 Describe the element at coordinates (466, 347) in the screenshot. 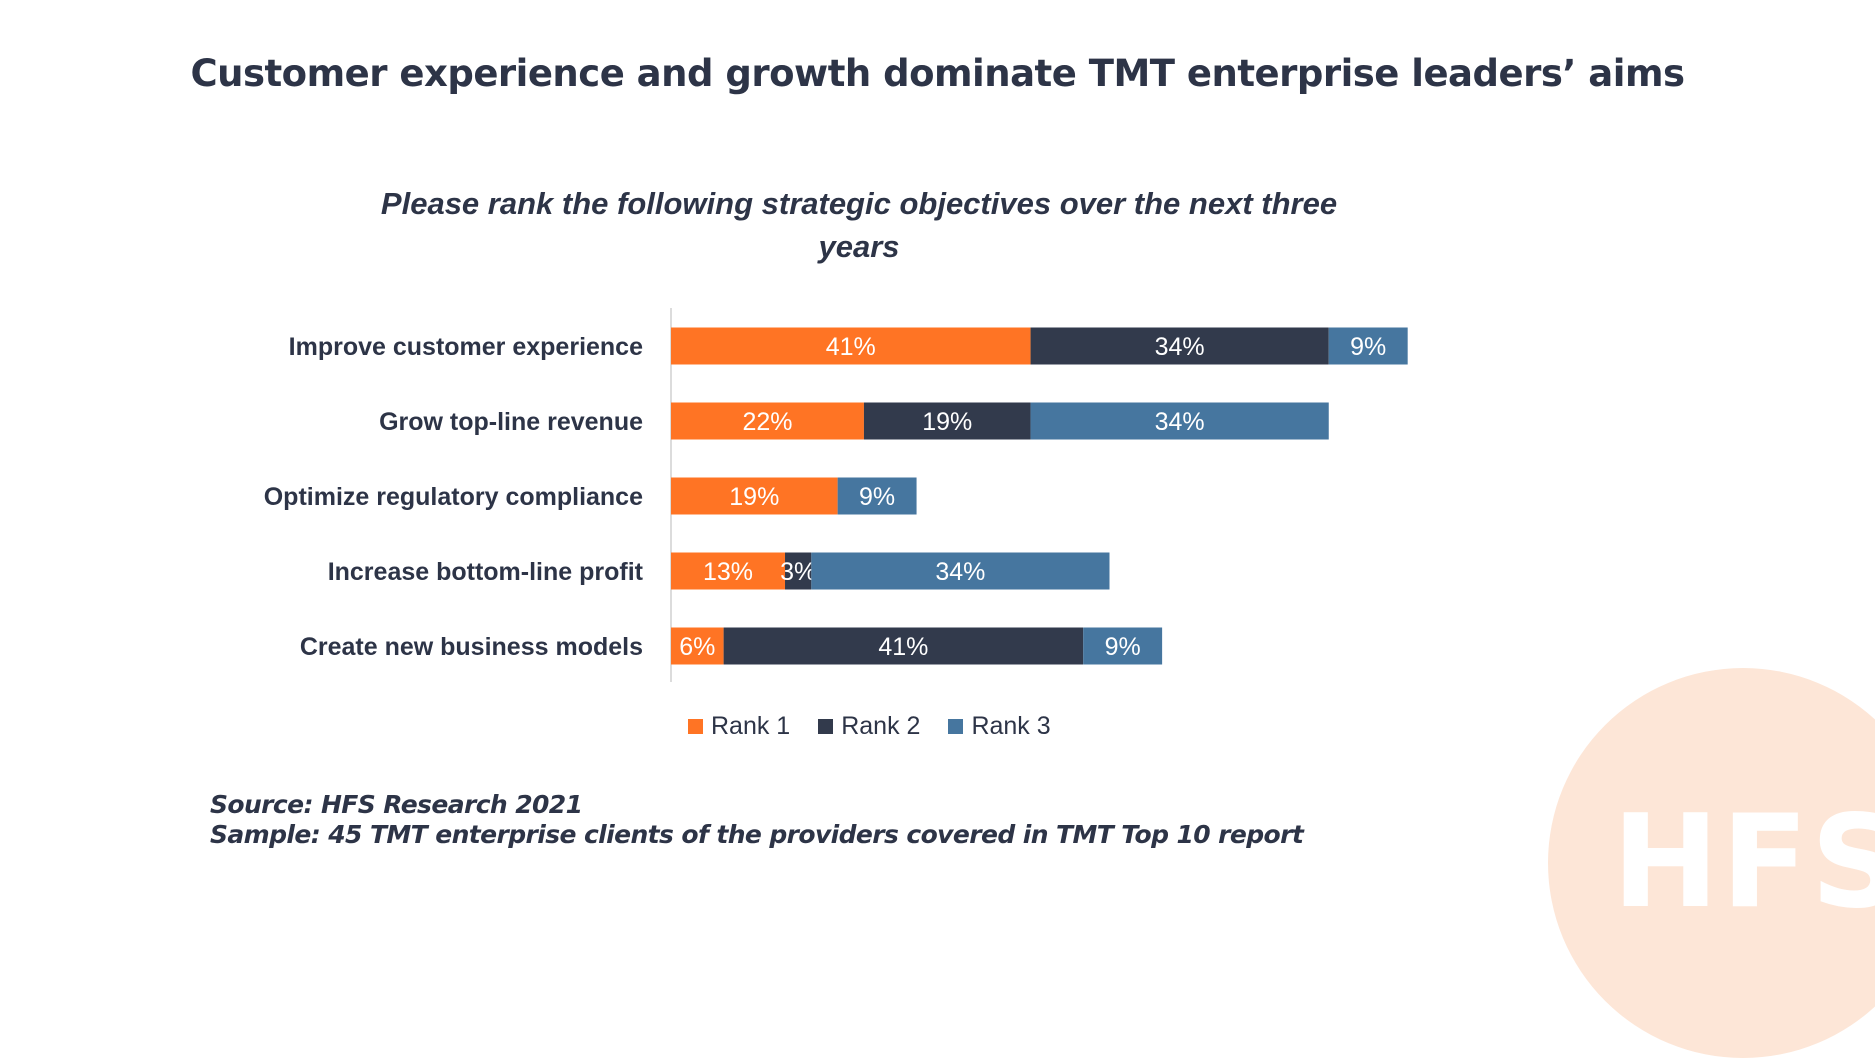

I see `category-label-improve-customer-experience: Improve customer experience` at that location.